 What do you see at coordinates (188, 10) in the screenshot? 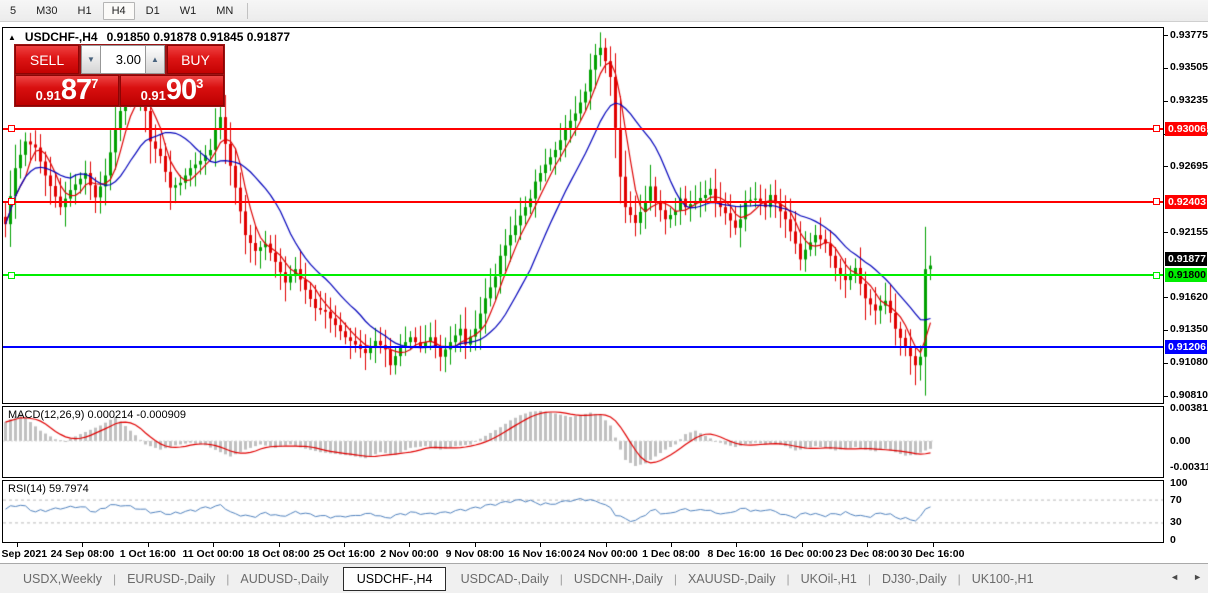
I see `timeframe-button-w1: W1` at bounding box center [188, 10].